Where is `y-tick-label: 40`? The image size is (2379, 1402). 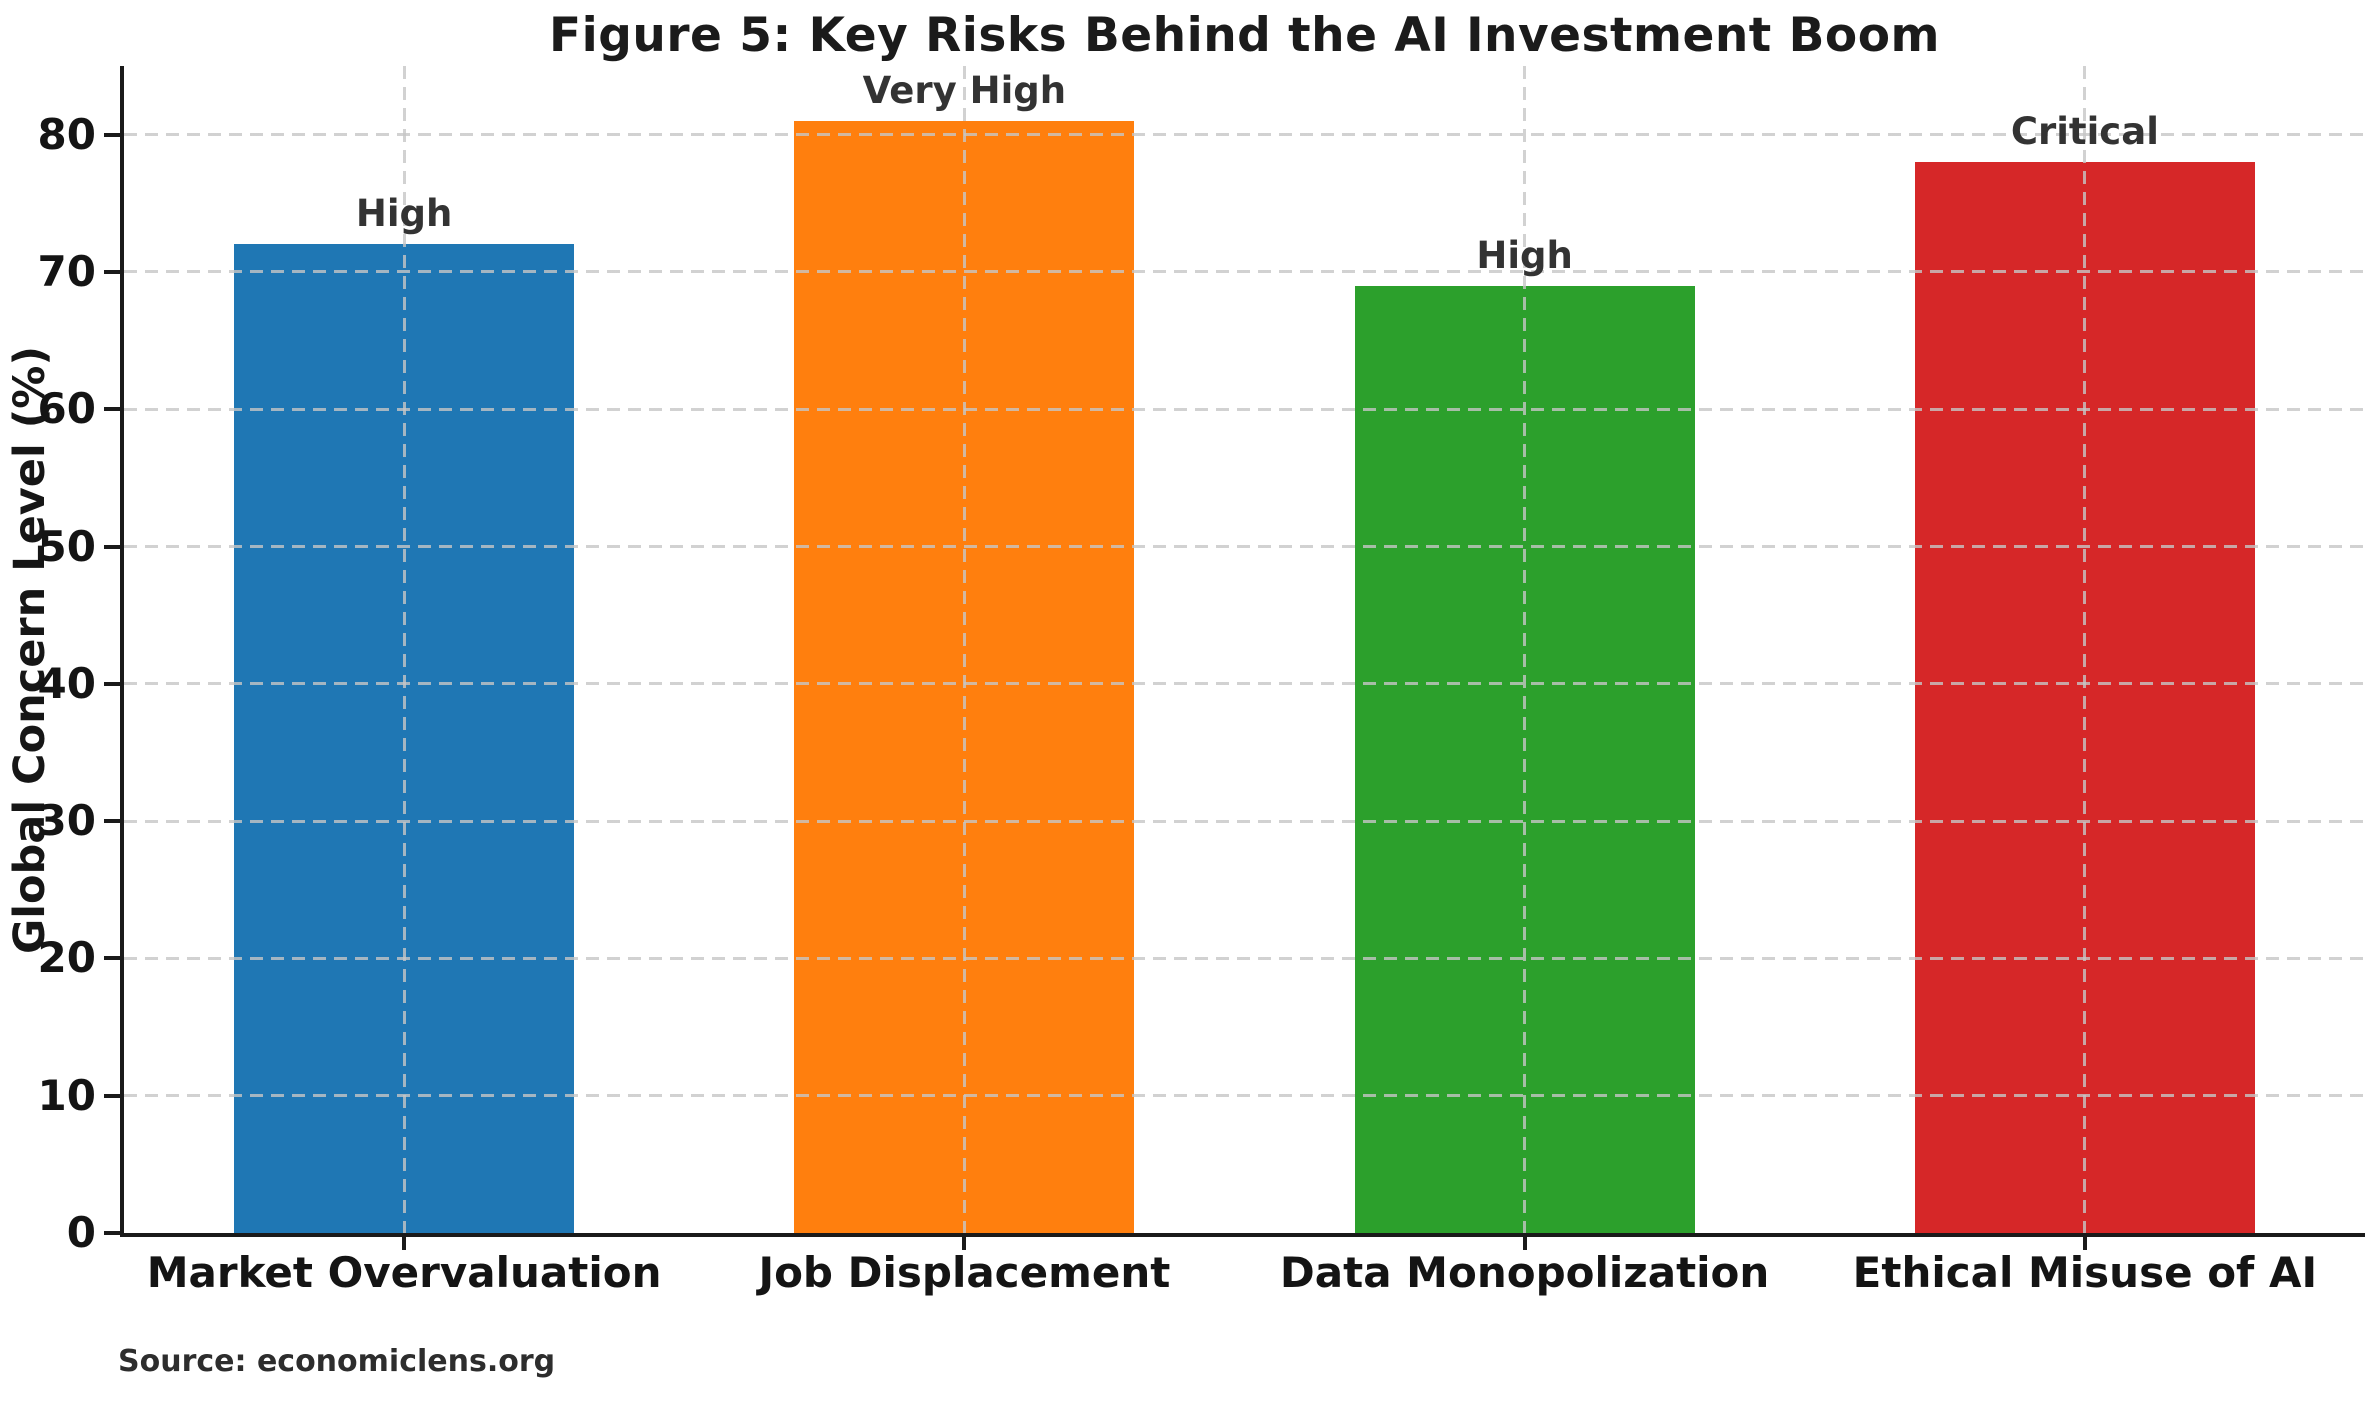
y-tick-label: 40 is located at coordinates (66, 683).